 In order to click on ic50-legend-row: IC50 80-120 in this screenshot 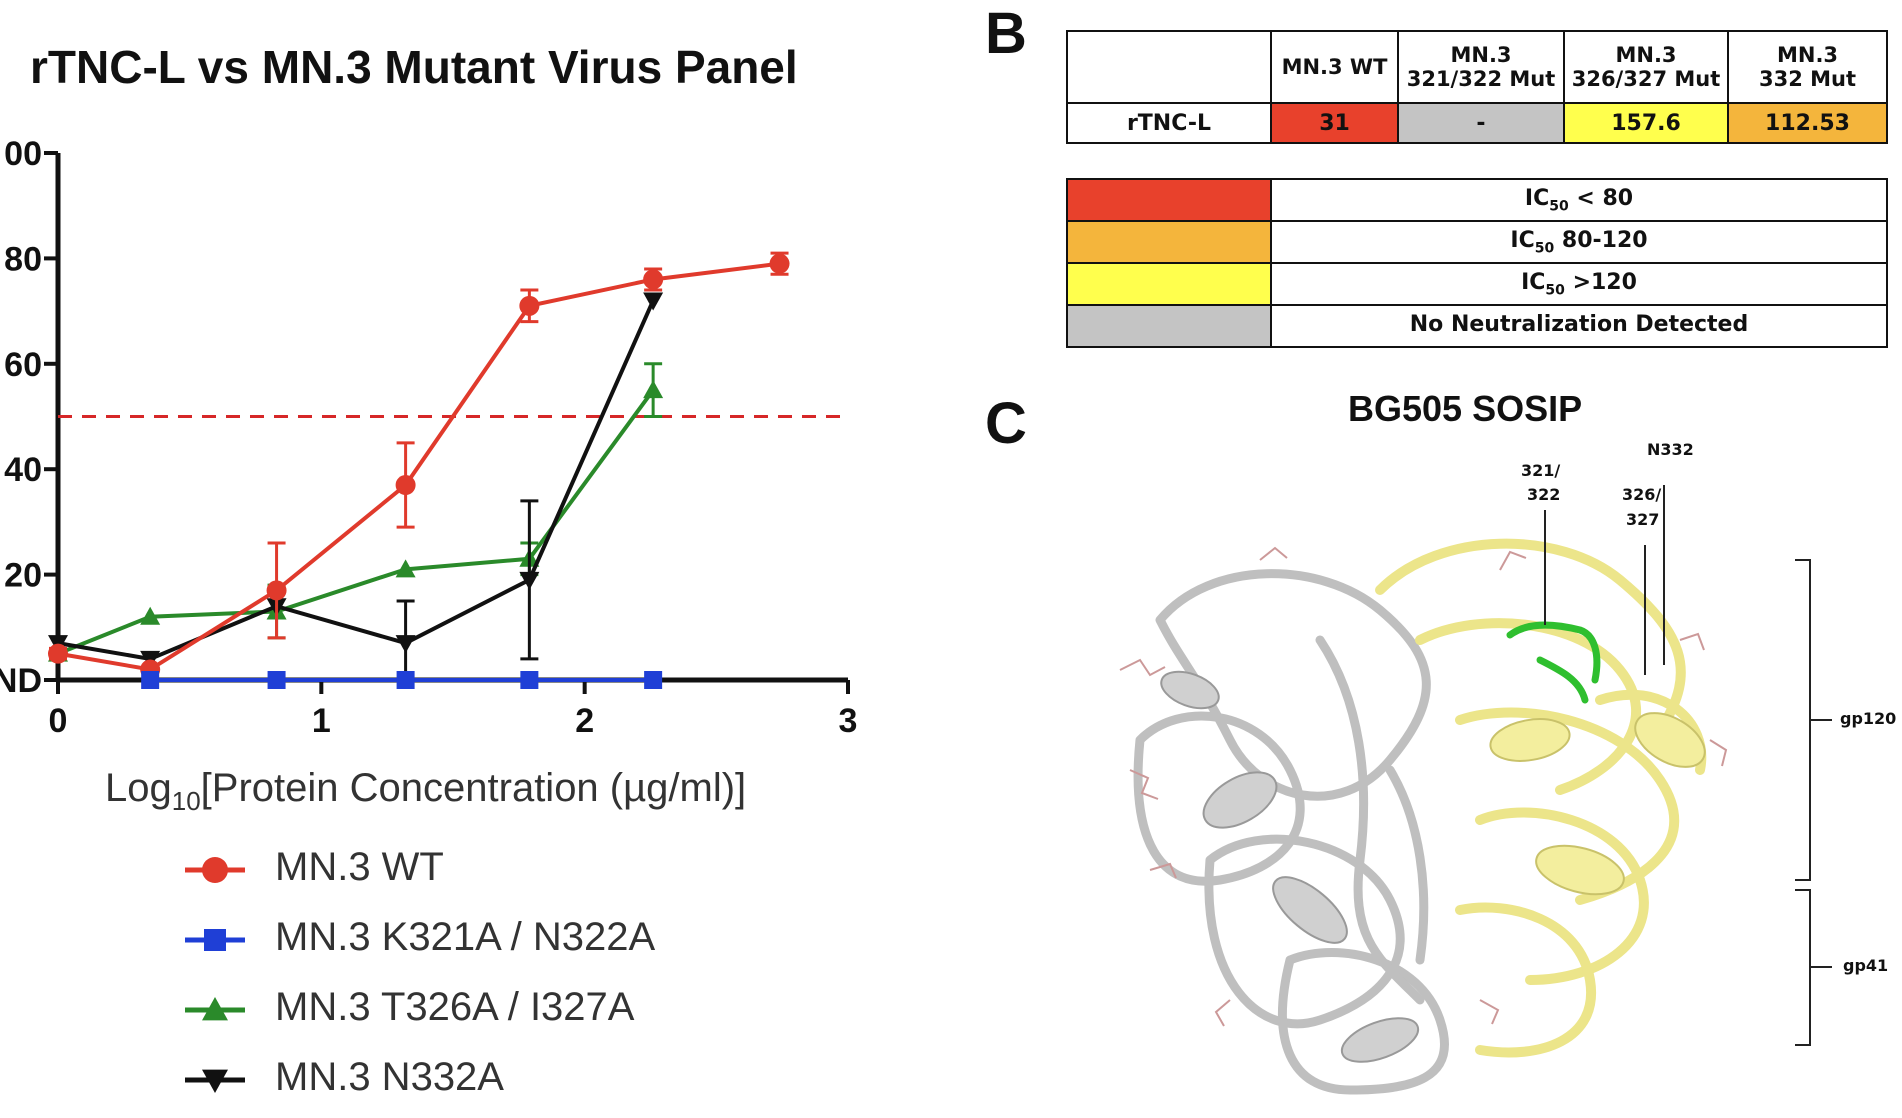, I will do `click(1477, 242)`.